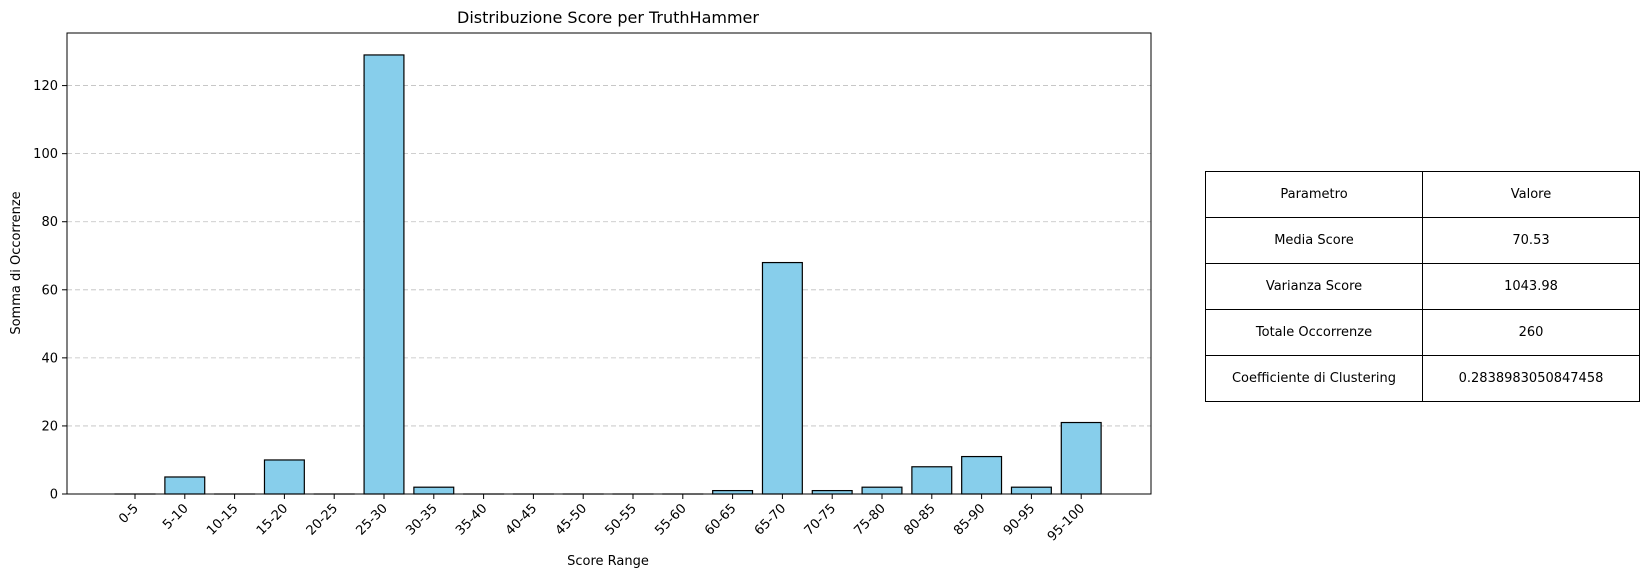 This screenshot has height=578, width=1648. What do you see at coordinates (1314, 286) in the screenshot?
I see `table-cell-parameter: Varianza Score` at bounding box center [1314, 286].